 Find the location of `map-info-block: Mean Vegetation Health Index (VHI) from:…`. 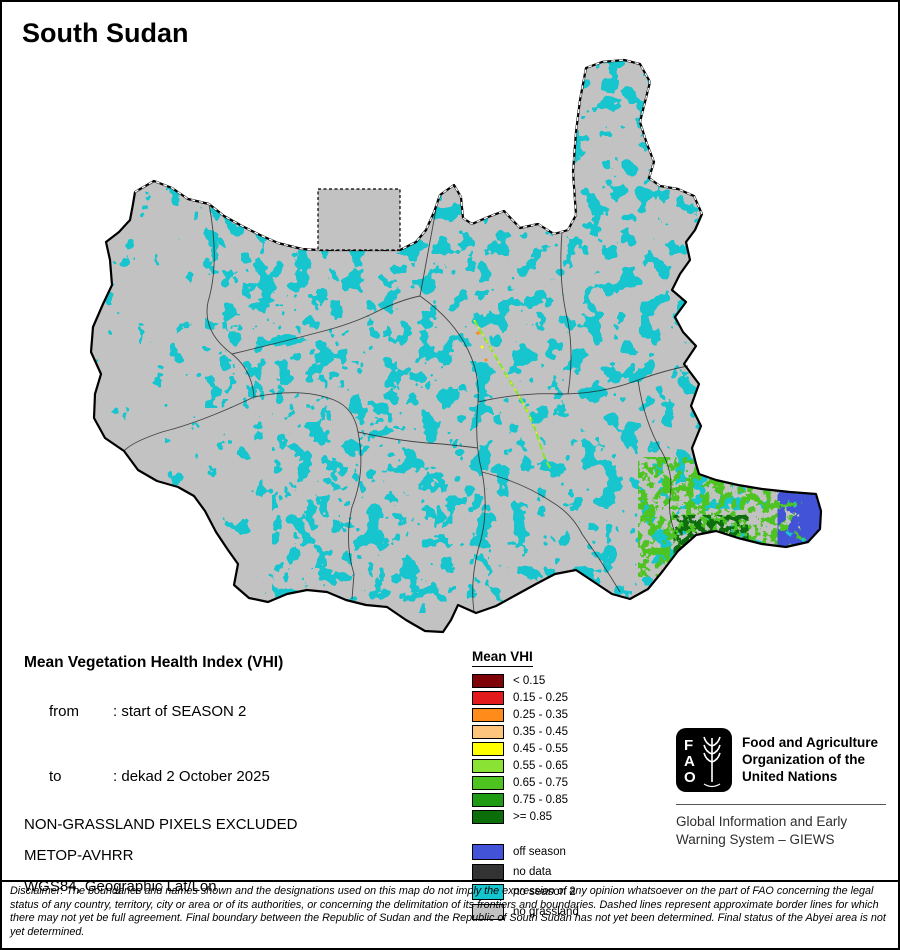

map-info-block: Mean Vegetation Health Index (VHI) from:… is located at coordinates (234, 781).